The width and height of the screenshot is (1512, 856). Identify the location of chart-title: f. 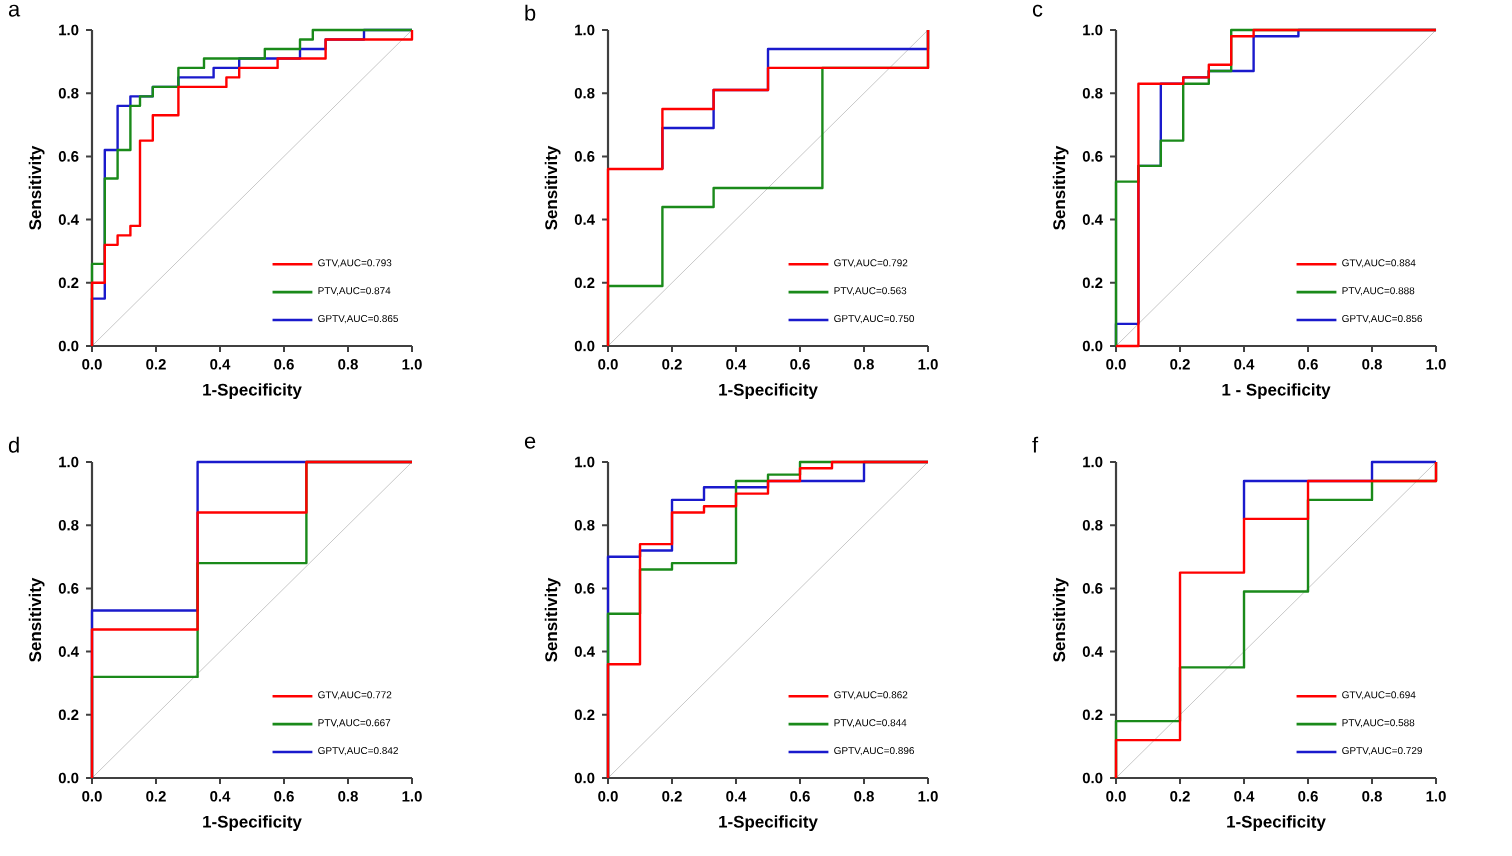
(1035, 444).